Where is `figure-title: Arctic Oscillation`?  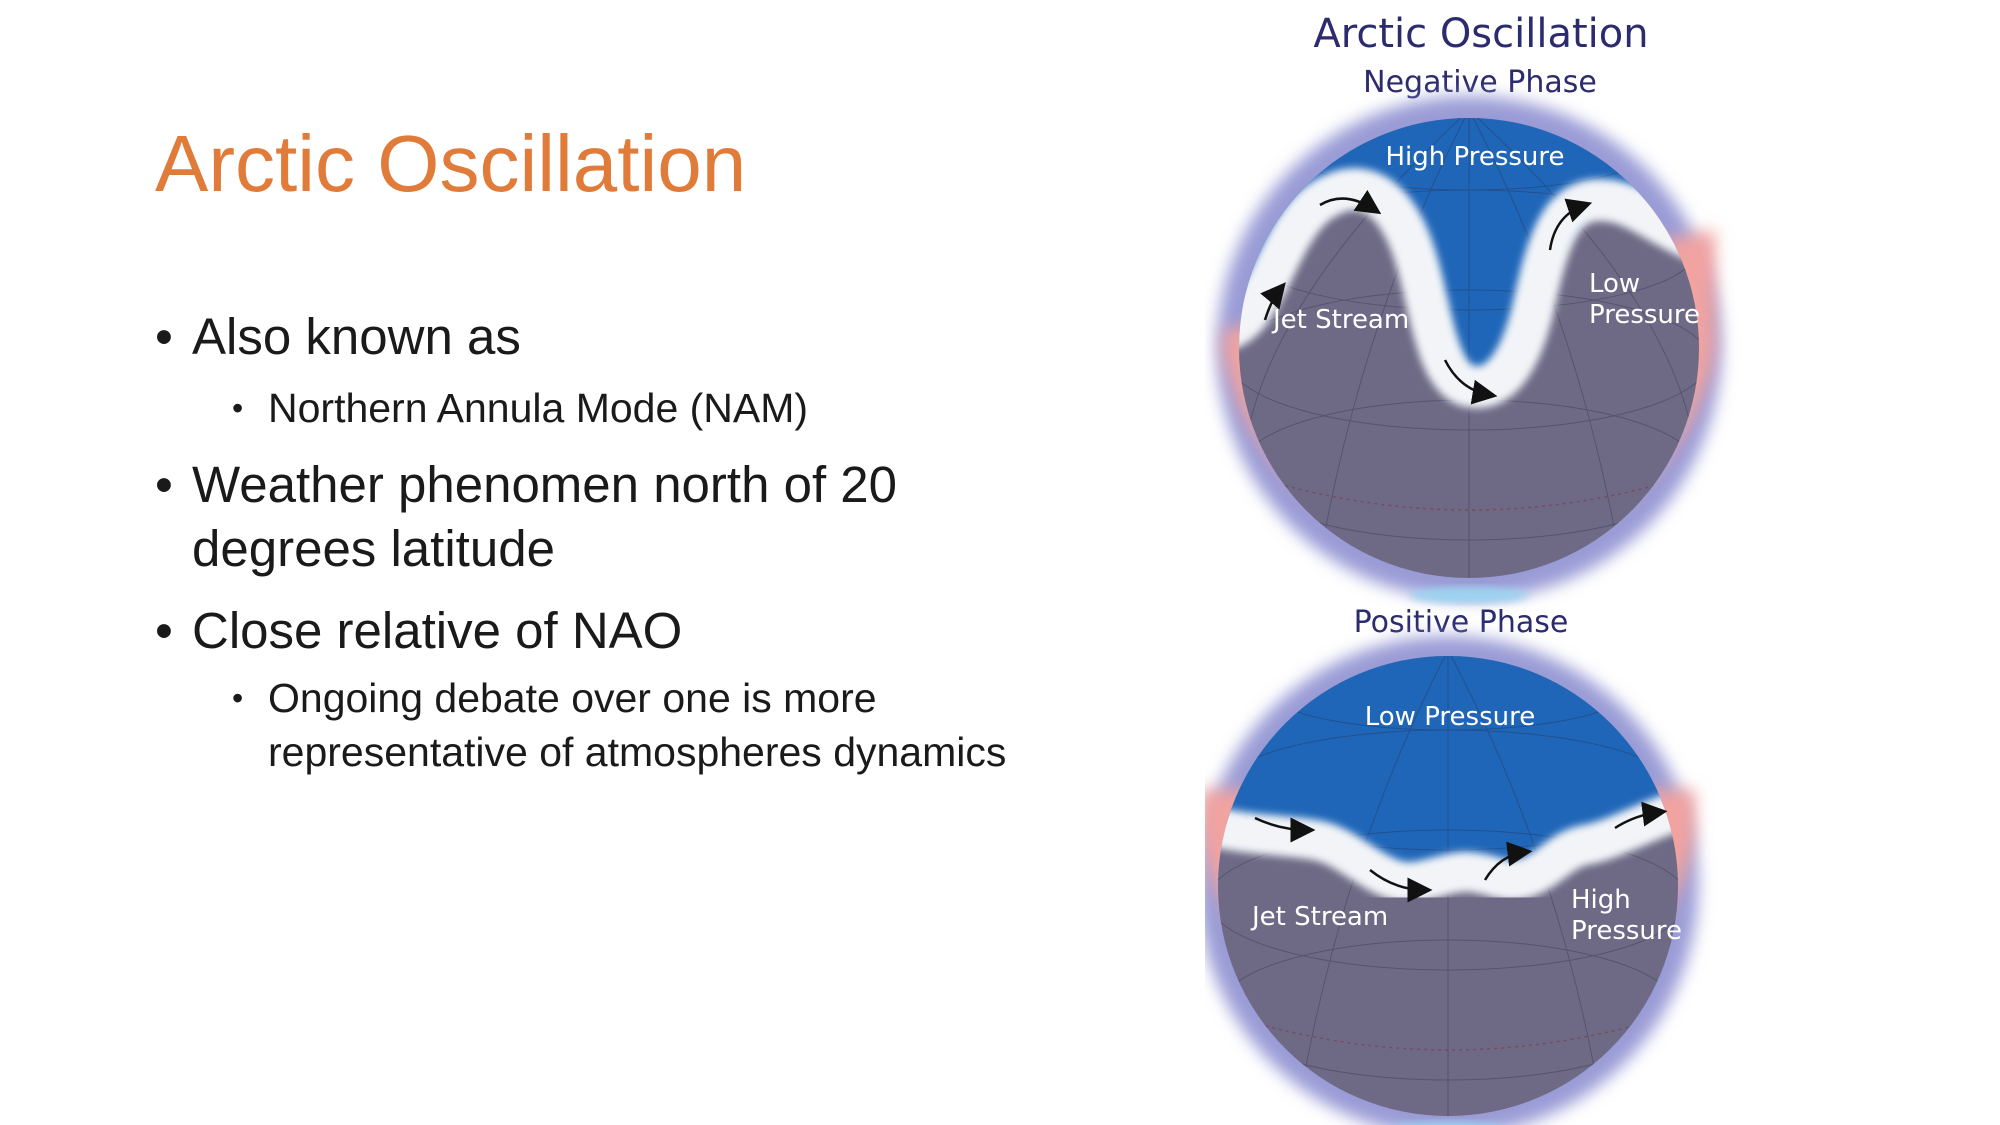 figure-title: Arctic Oscillation is located at coordinates (1480, 34).